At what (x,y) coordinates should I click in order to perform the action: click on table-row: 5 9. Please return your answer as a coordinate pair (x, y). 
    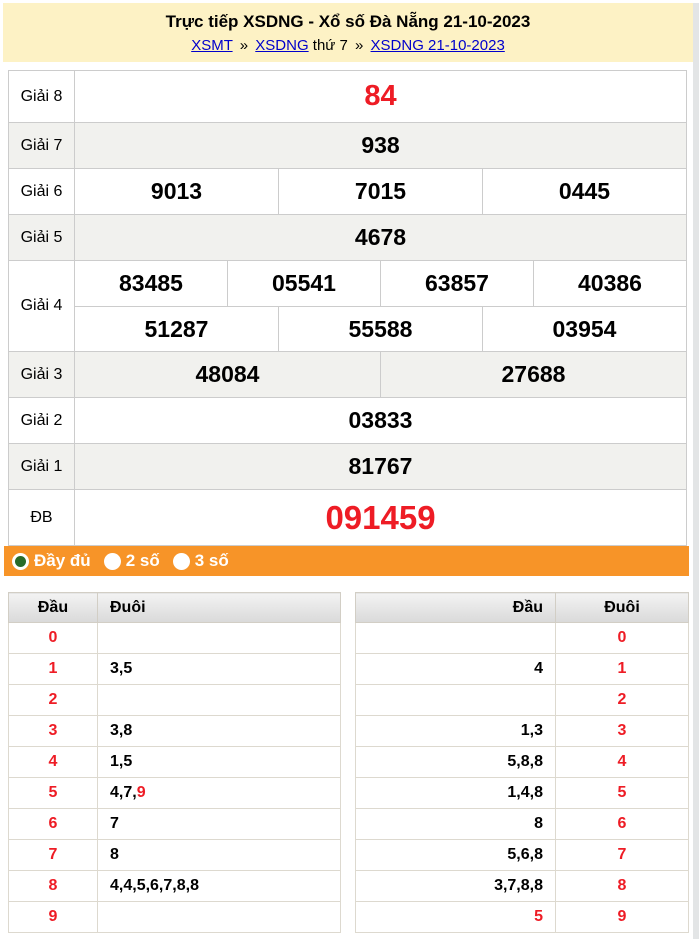
    Looking at the image, I should click on (522, 917).